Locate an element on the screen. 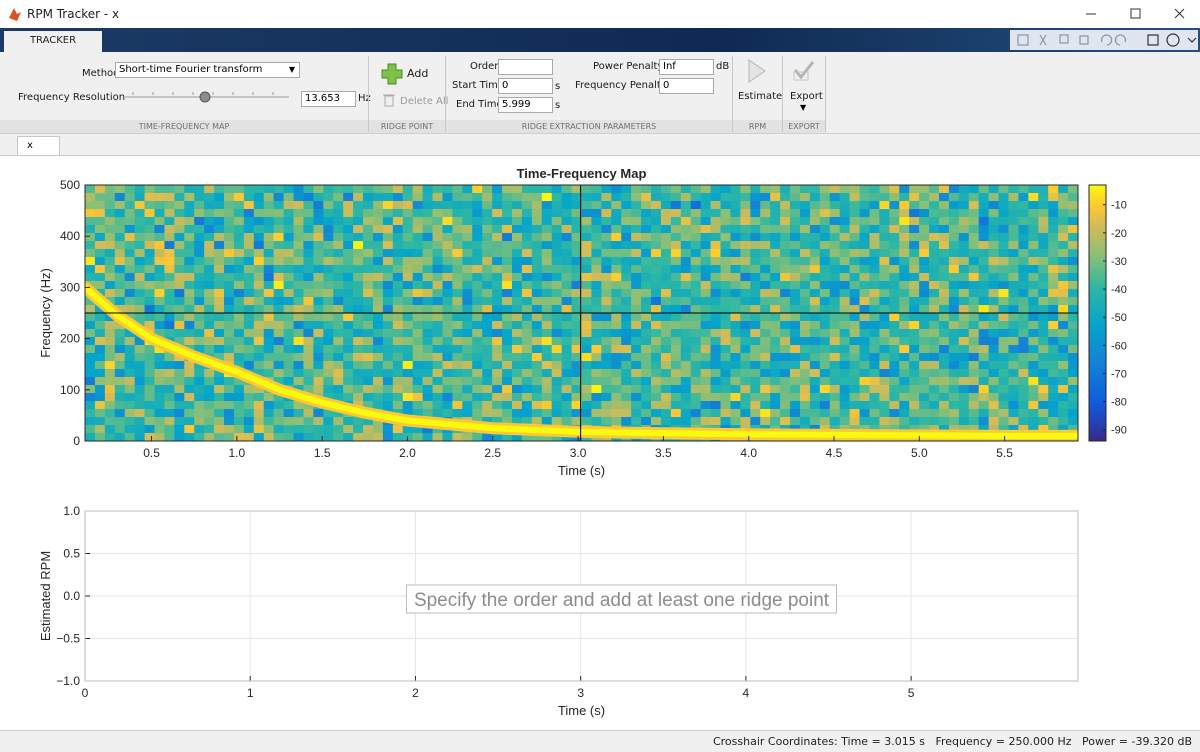 The image size is (1200, 752). estimate-button: Estimate is located at coordinates (760, 96).